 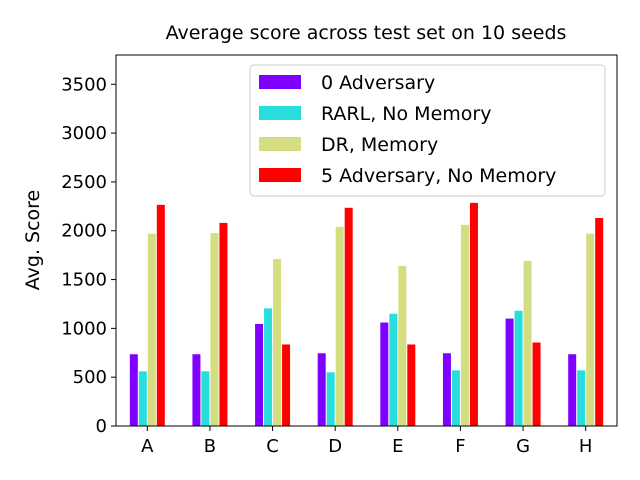 I want to click on x-axis: A B C D E F G H, so click(x=366, y=441).